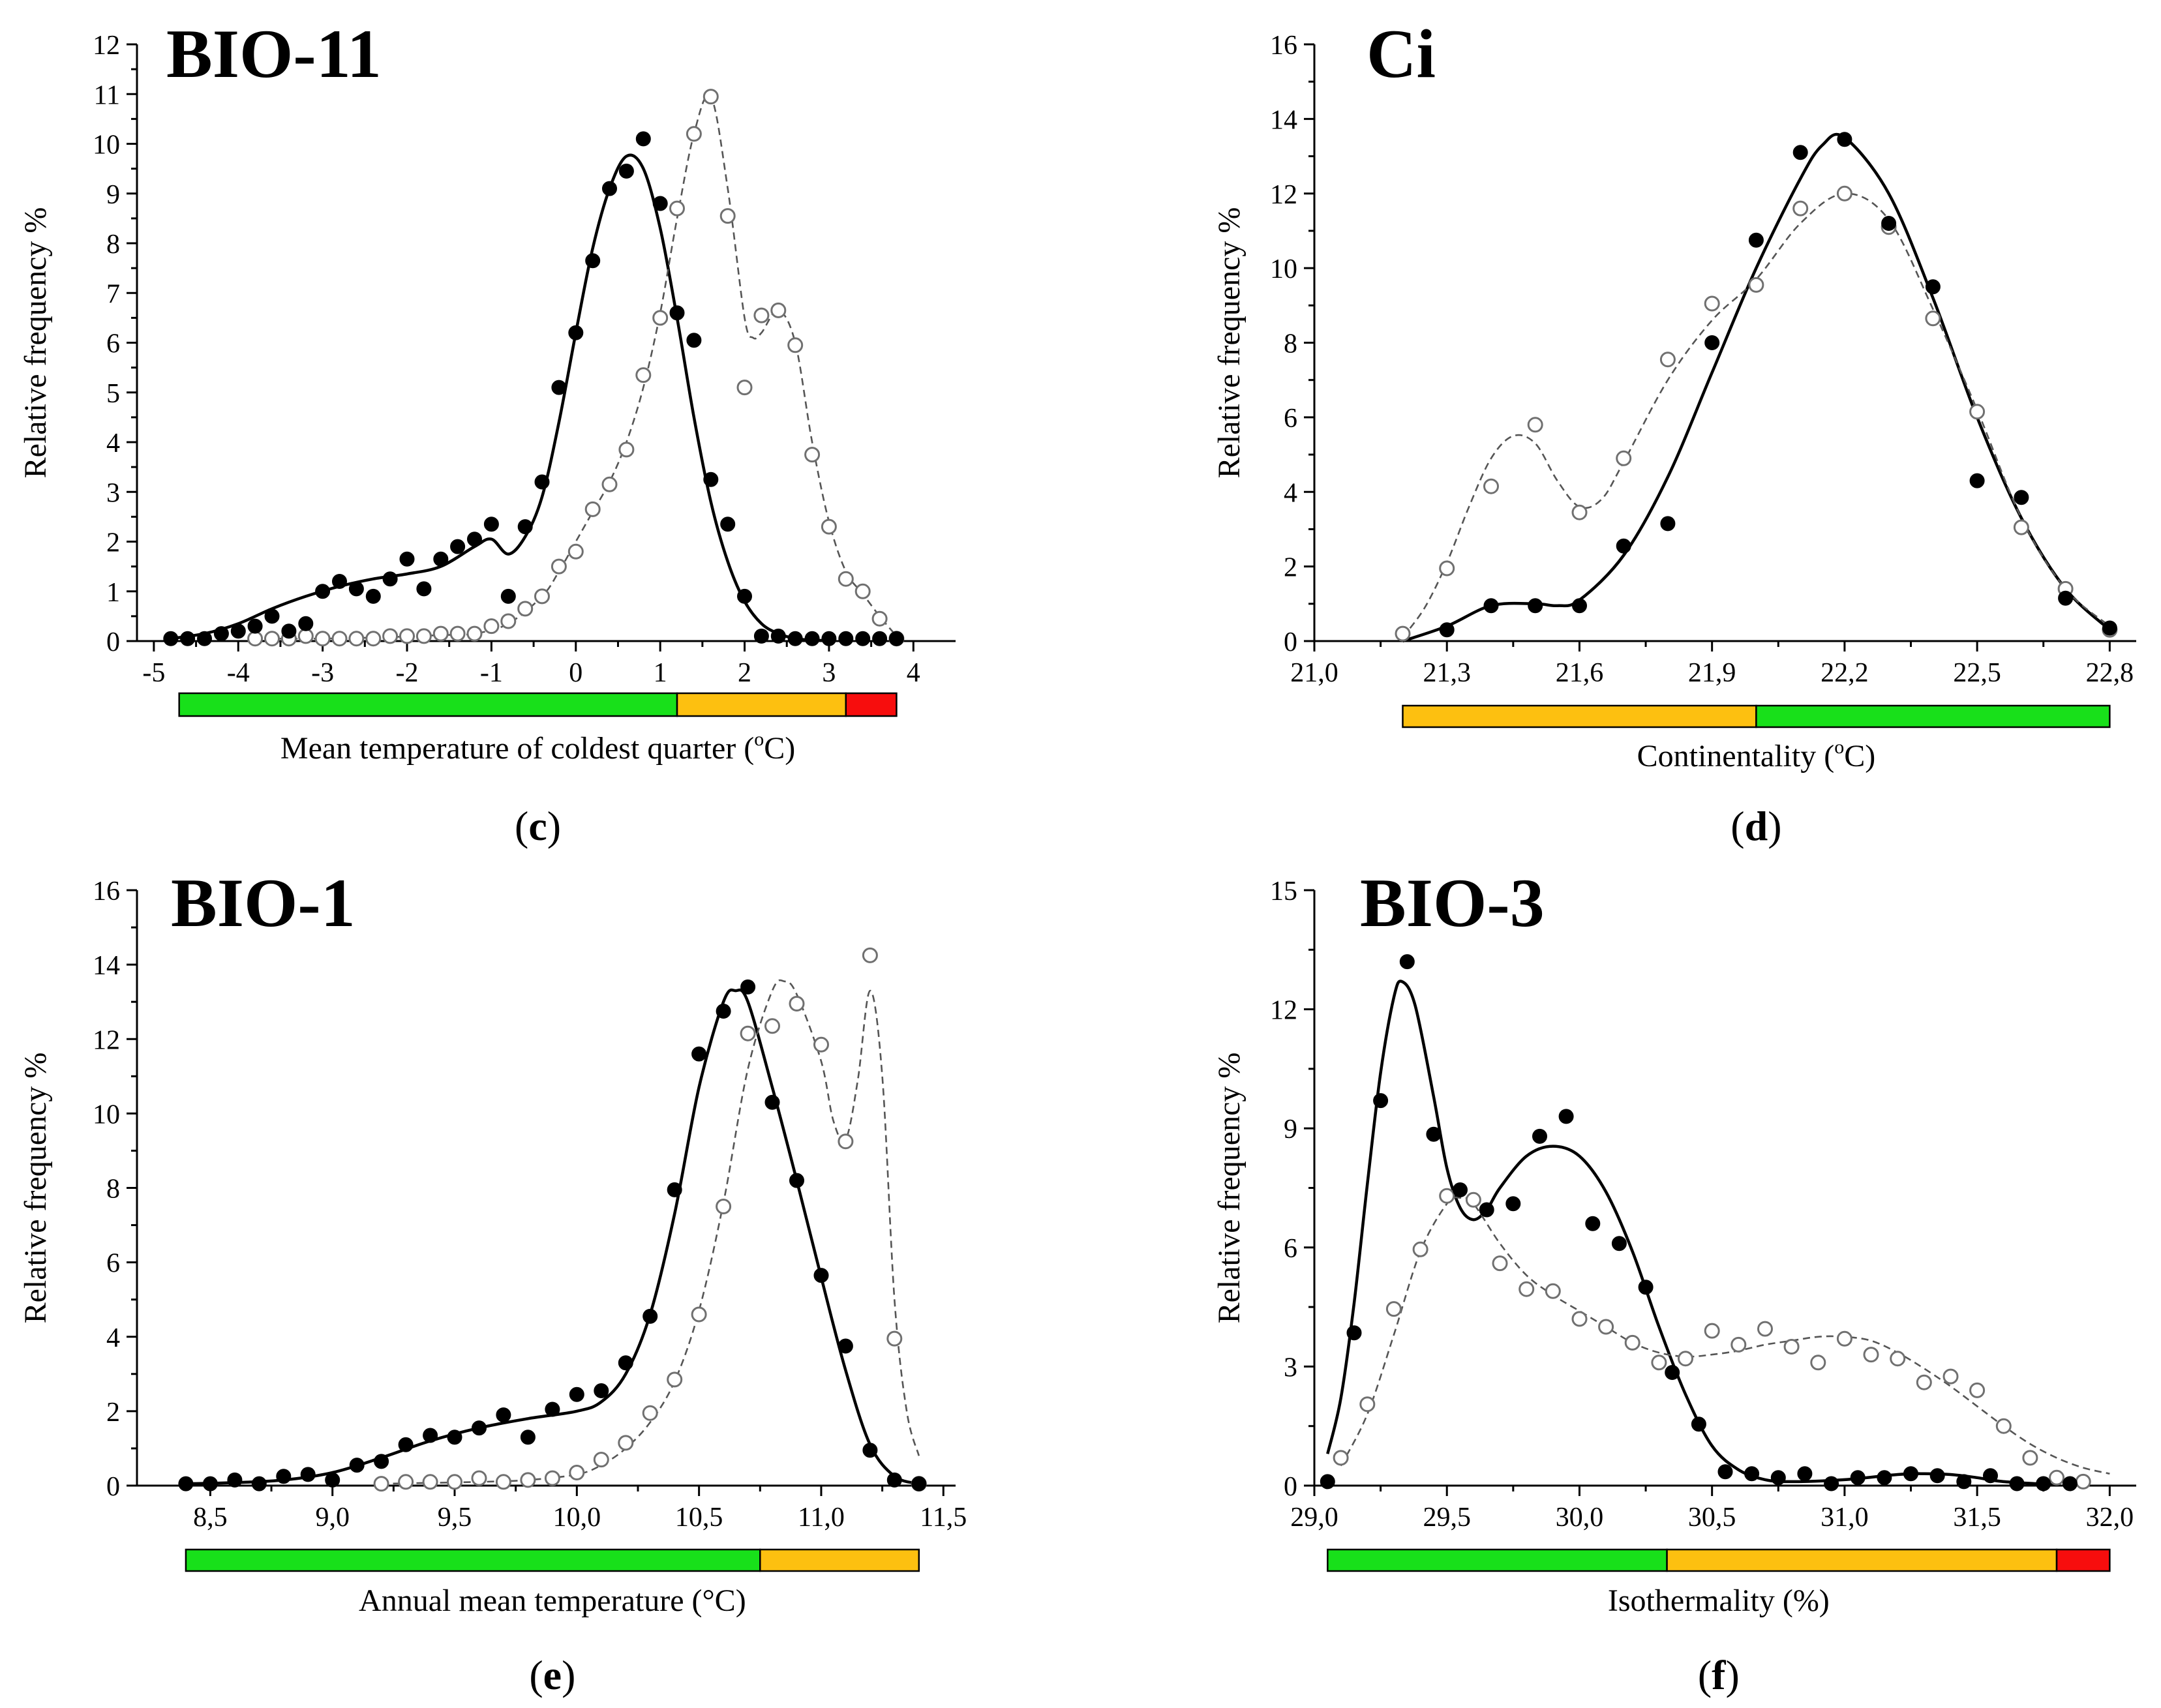 This screenshot has height=1708, width=2161. What do you see at coordinates (113, 593) in the screenshot?
I see `y-tick-label: 1` at bounding box center [113, 593].